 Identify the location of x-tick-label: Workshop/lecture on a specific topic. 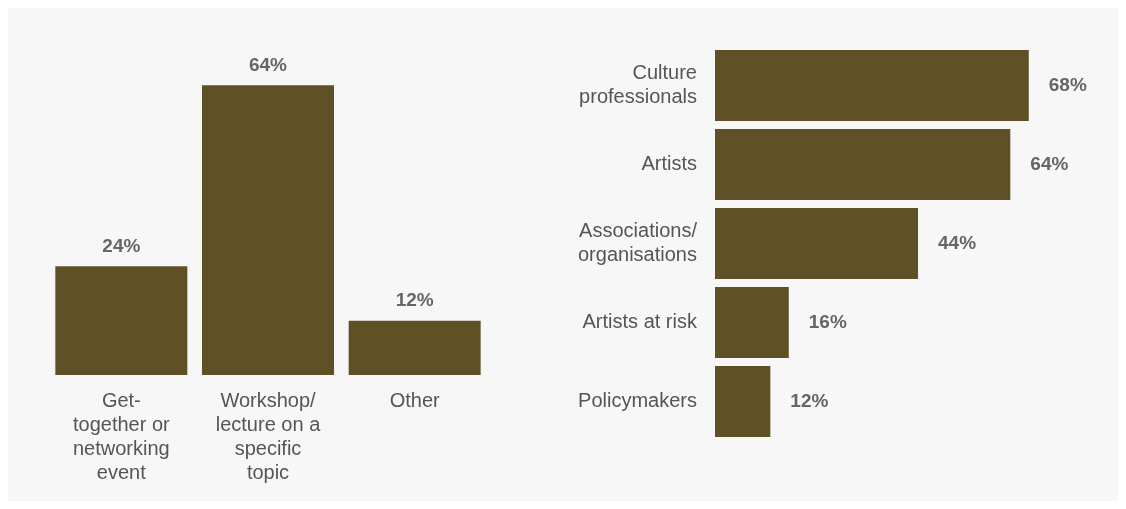
(268, 435).